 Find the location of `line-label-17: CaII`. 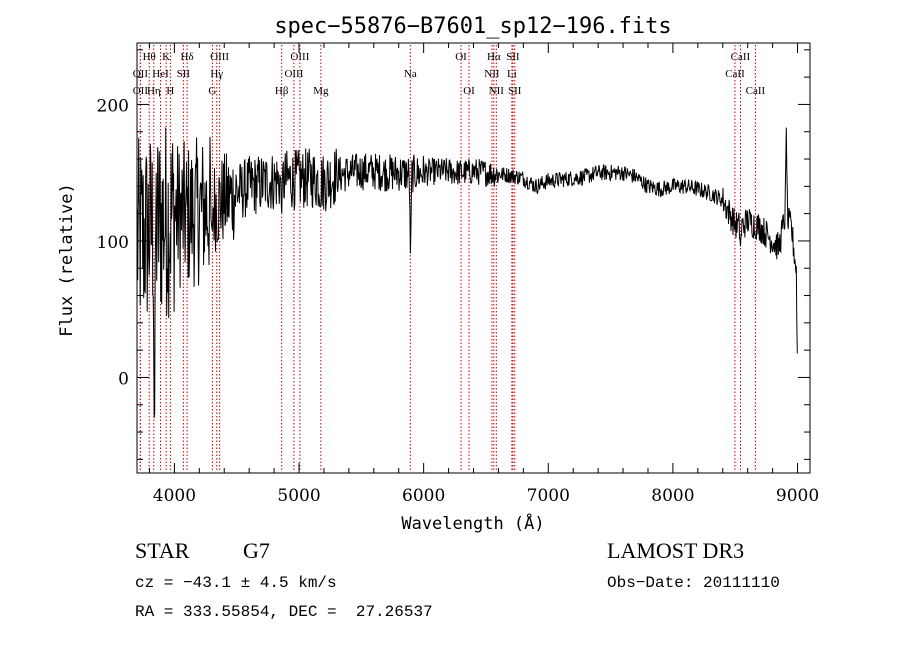

line-label-17: CaII is located at coordinates (735, 74).